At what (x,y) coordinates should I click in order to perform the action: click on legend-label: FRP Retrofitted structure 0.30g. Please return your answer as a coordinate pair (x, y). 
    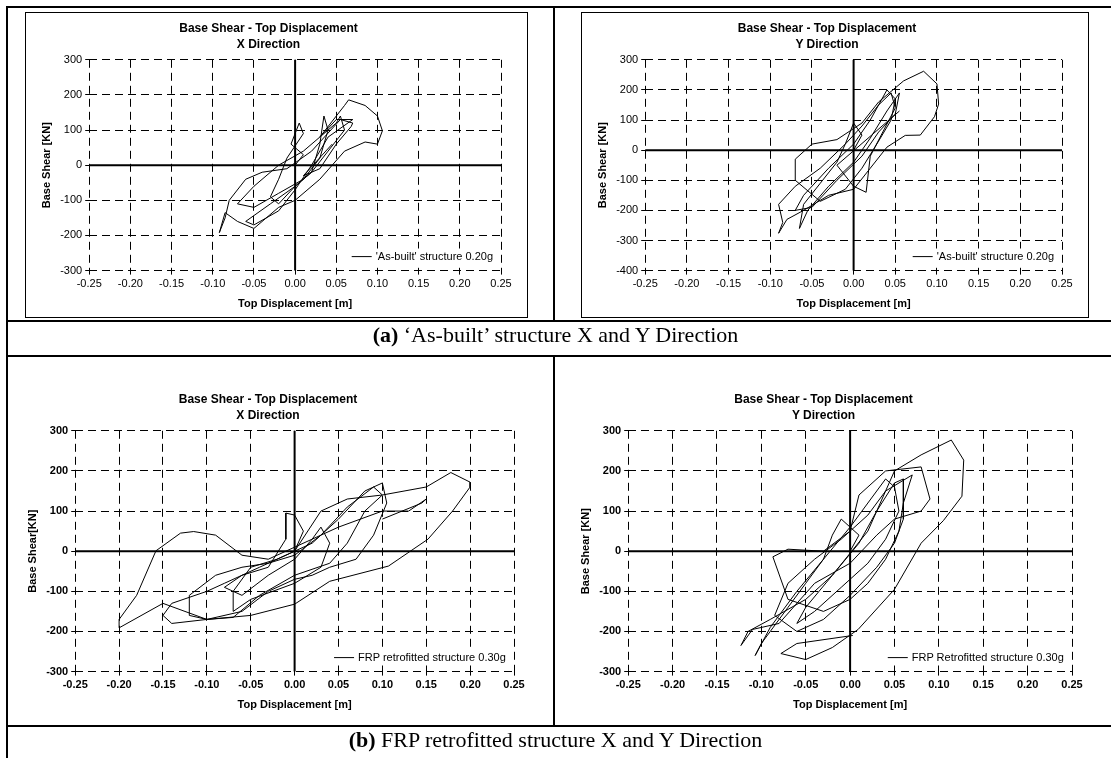
    Looking at the image, I should click on (987, 656).